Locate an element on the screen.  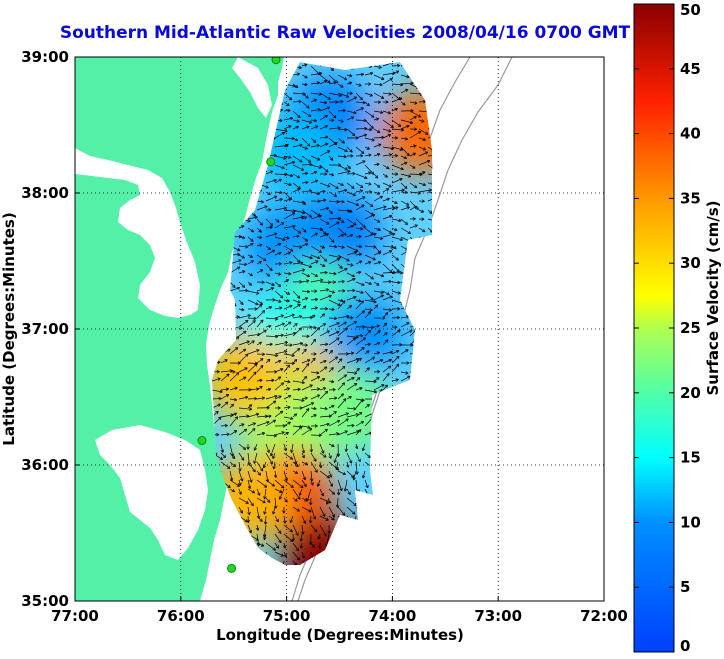
x-tick-label: 77:00 is located at coordinates (75, 616).